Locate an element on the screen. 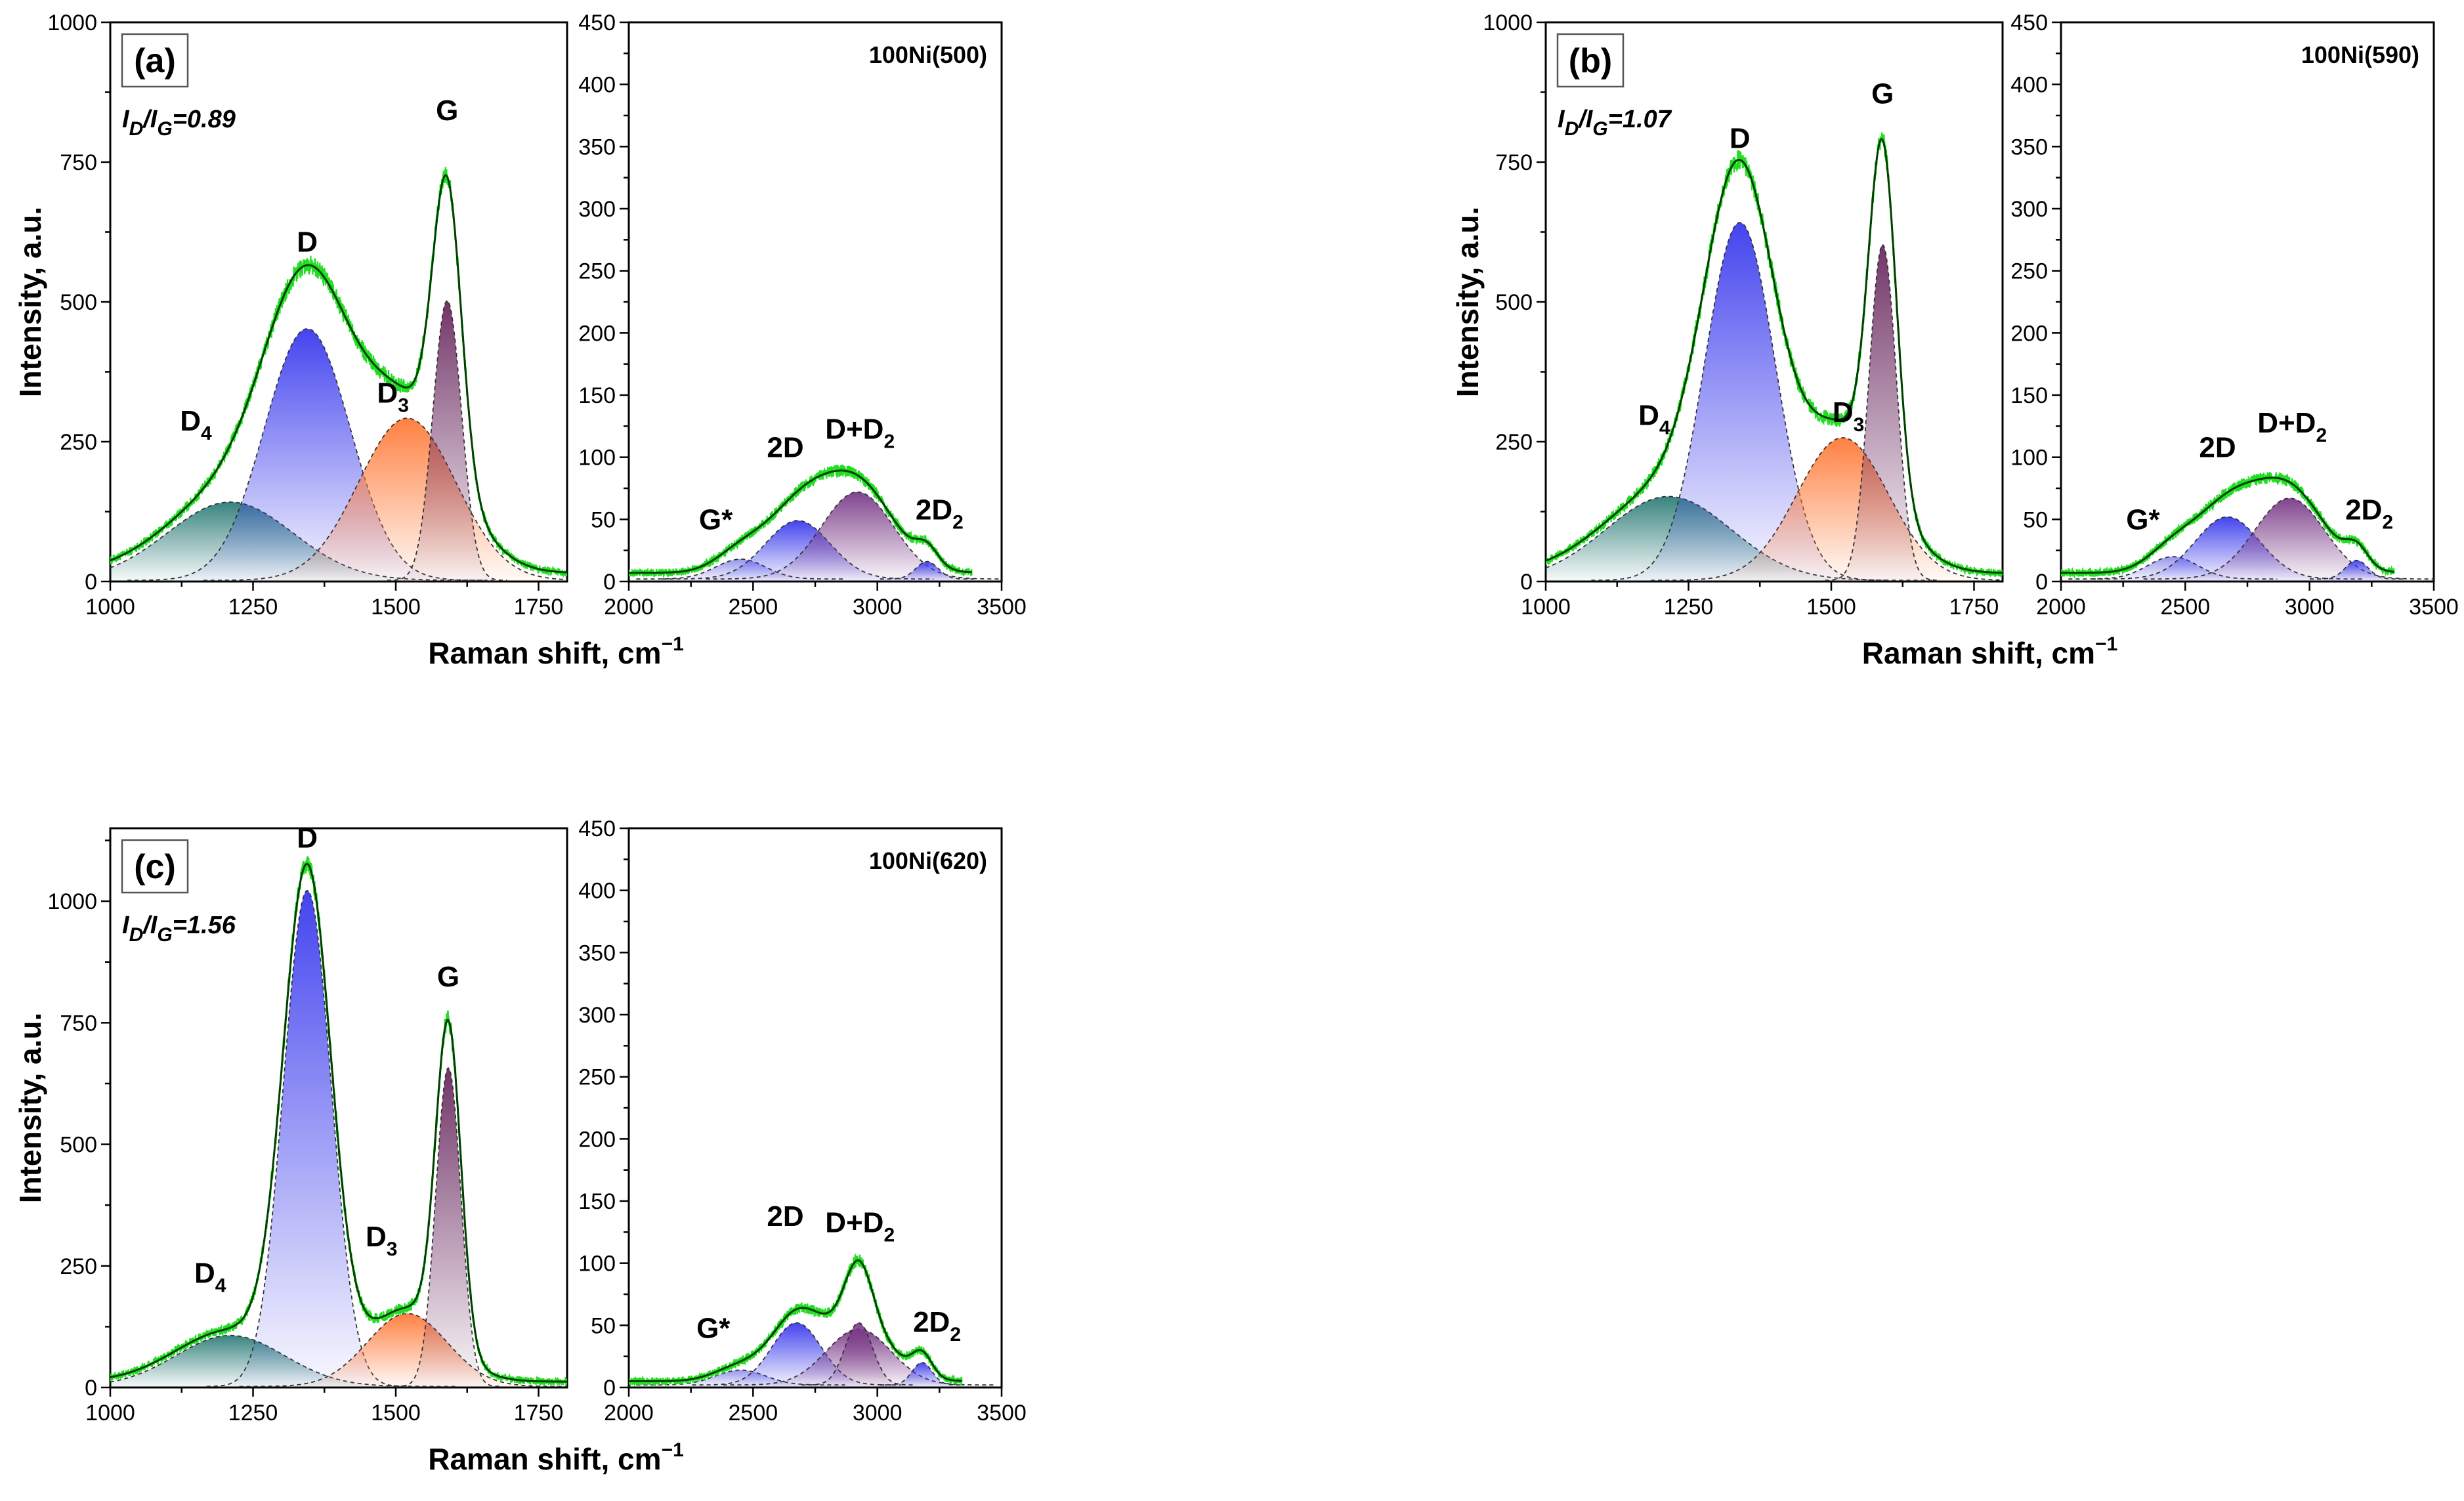  panel-b-right-ytick-label: 300 is located at coordinates (2029, 209).